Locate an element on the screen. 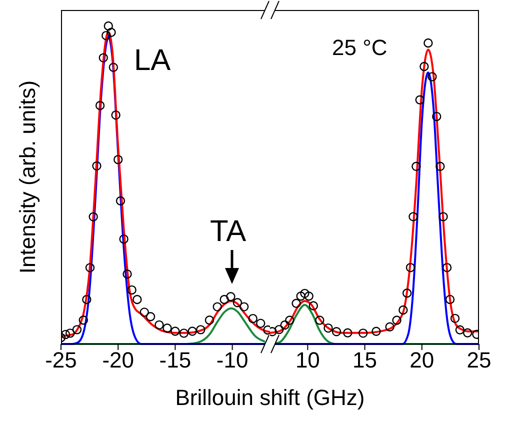 This screenshot has width=506, height=422. x-tick-label: -20 is located at coordinates (118, 360).